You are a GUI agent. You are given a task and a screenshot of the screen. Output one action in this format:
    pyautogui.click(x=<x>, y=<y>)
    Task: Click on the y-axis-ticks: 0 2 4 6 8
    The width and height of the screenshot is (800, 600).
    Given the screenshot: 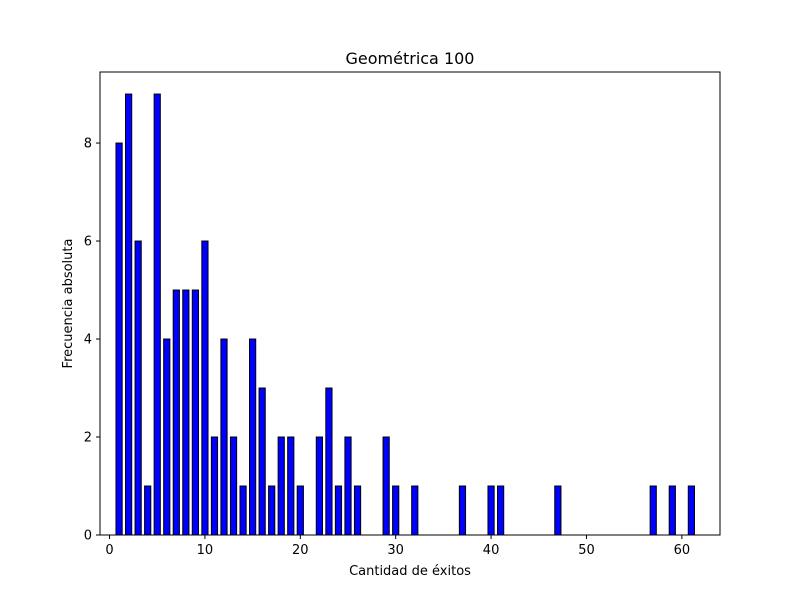 What is the action you would take?
    pyautogui.click(x=92, y=340)
    